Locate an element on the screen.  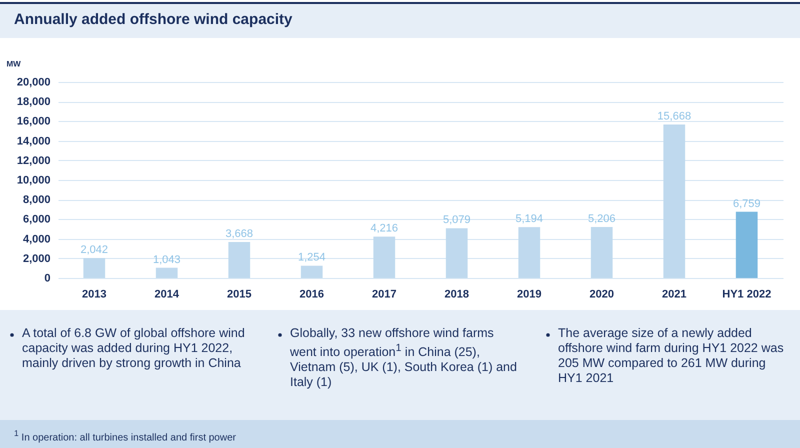
data-label: 6,759 is located at coordinates (746, 204).